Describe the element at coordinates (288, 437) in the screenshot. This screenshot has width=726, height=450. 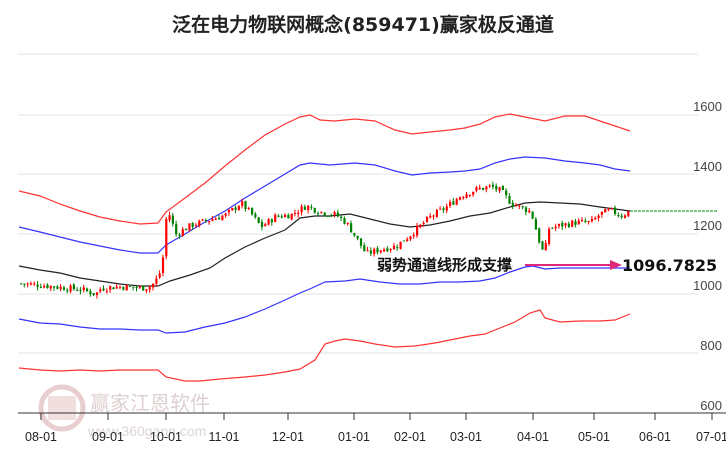
I see `x-tick: 12-01` at that location.